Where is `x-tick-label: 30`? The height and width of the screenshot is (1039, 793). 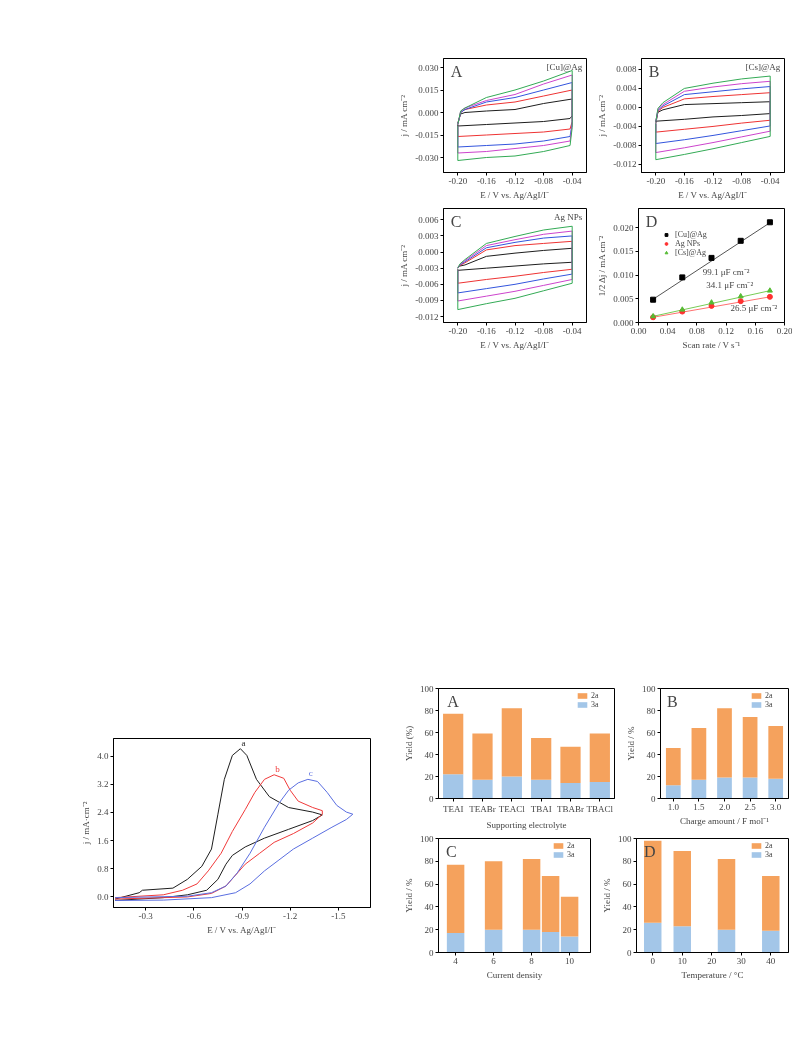 x-tick-label: 30 is located at coordinates (741, 960).